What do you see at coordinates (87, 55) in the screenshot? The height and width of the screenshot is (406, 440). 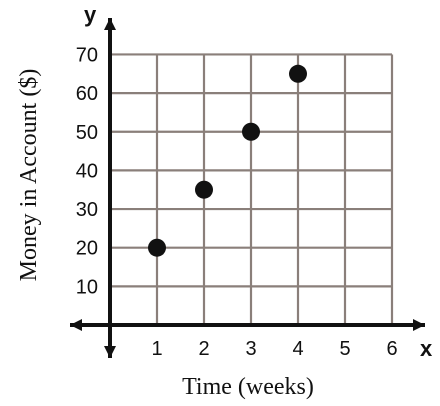 I see `y-tick-label: 70` at bounding box center [87, 55].